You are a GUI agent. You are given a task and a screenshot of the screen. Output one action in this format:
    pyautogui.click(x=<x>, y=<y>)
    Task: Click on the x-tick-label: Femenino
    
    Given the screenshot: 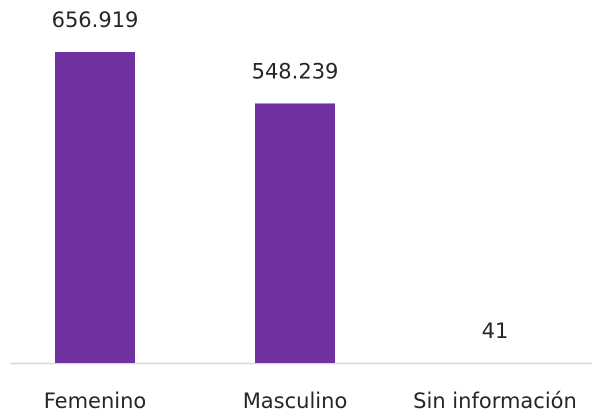 What is the action you would take?
    pyautogui.click(x=95, y=401)
    